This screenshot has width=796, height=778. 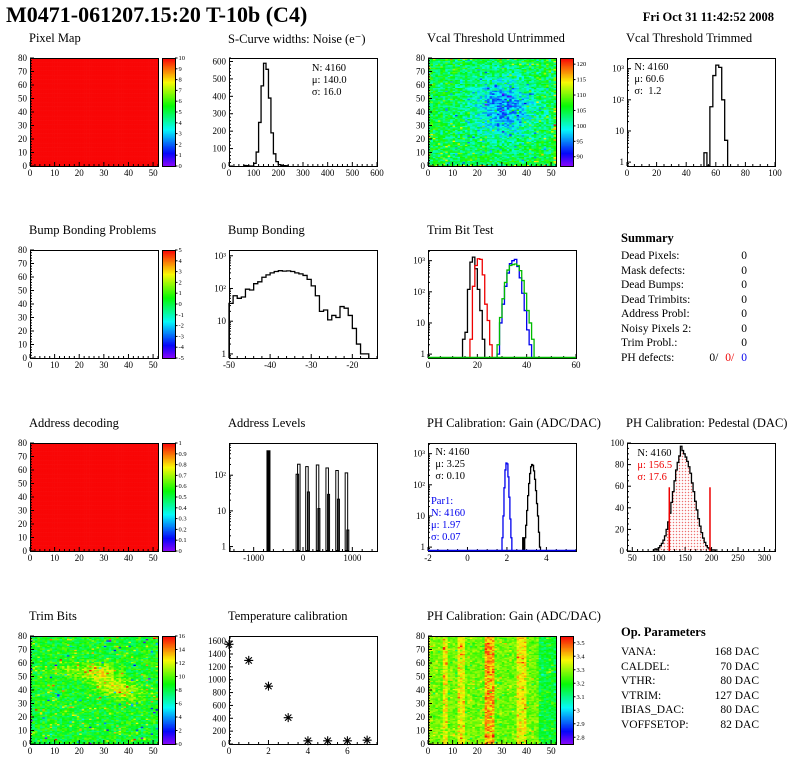 I want to click on panel-scurve-noise: S-Curve widths: Noise (e⁻), so click(x=298, y=115).